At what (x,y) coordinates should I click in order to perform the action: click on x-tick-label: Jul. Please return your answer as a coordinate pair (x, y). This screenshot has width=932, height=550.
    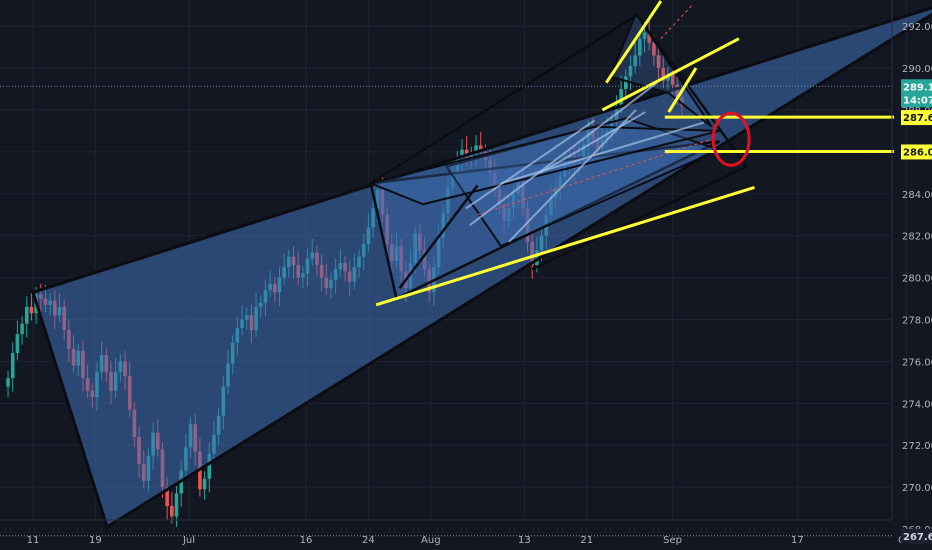
    Looking at the image, I should click on (188, 540).